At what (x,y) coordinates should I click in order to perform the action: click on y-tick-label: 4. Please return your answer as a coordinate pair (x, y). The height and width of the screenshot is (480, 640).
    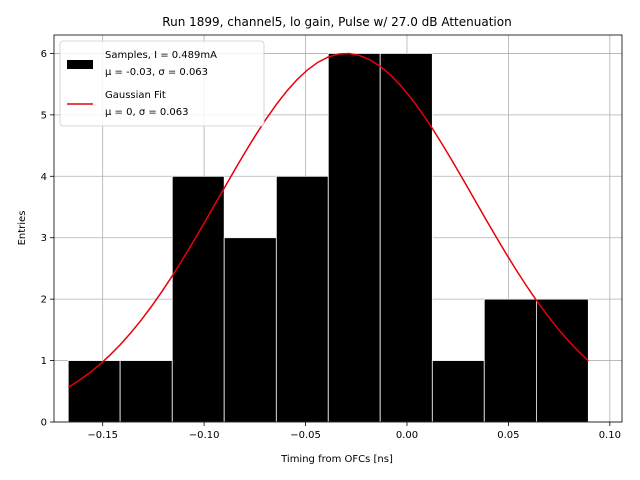
    Looking at the image, I should click on (44, 177).